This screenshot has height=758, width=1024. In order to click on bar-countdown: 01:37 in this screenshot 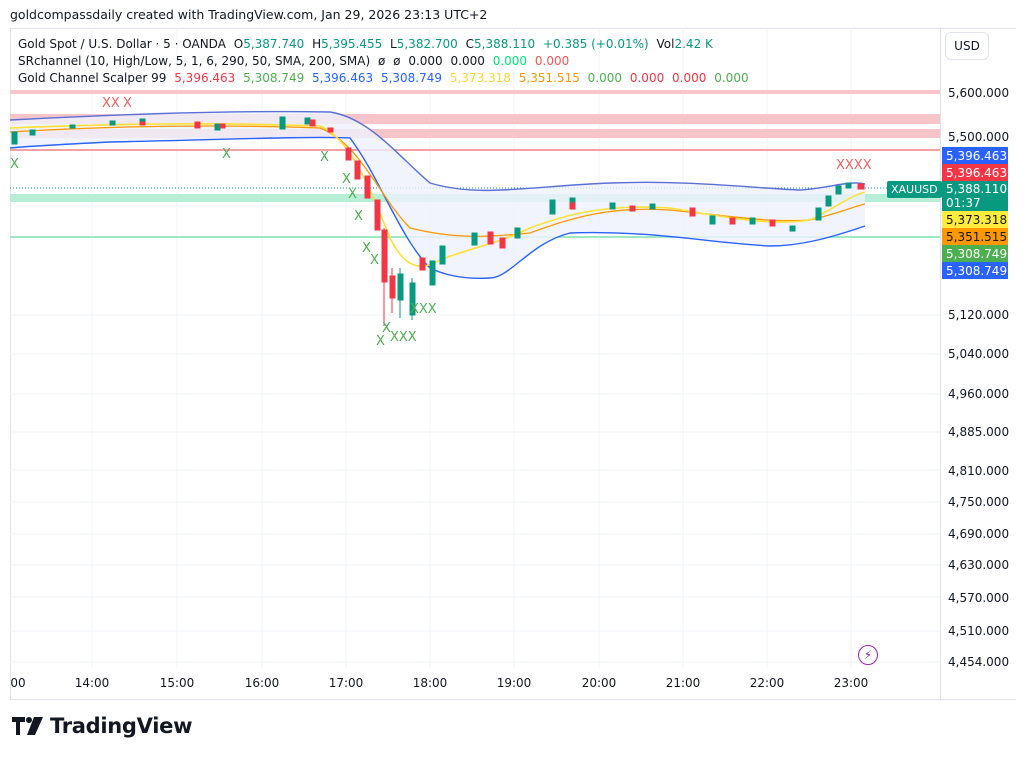, I will do `click(963, 203)`.